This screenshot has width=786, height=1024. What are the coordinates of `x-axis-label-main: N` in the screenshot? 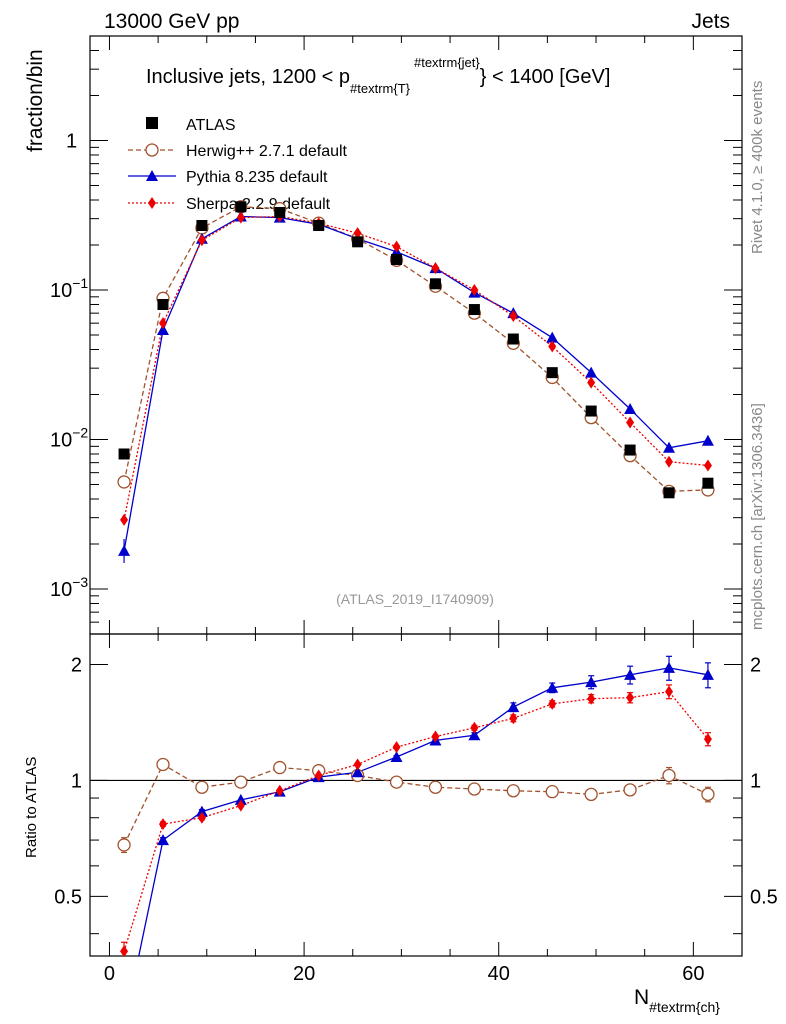 It's located at (641, 997).